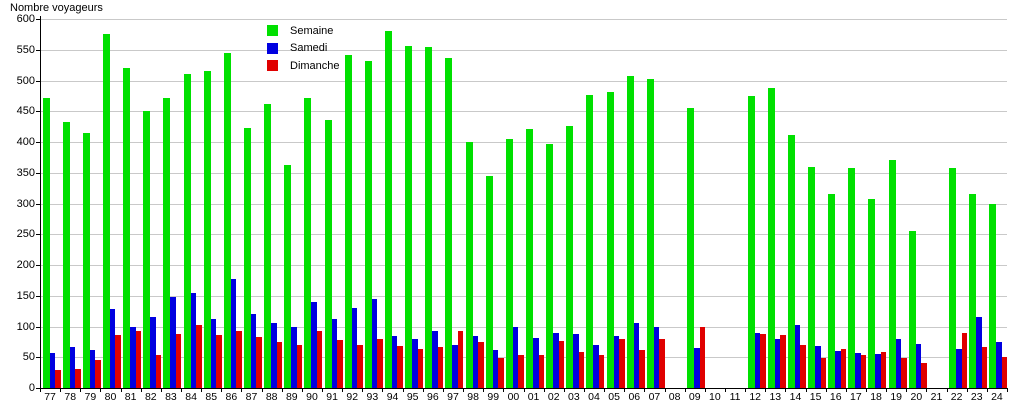  Describe the element at coordinates (835, 395) in the screenshot. I see `x-tick-label: 16` at that location.